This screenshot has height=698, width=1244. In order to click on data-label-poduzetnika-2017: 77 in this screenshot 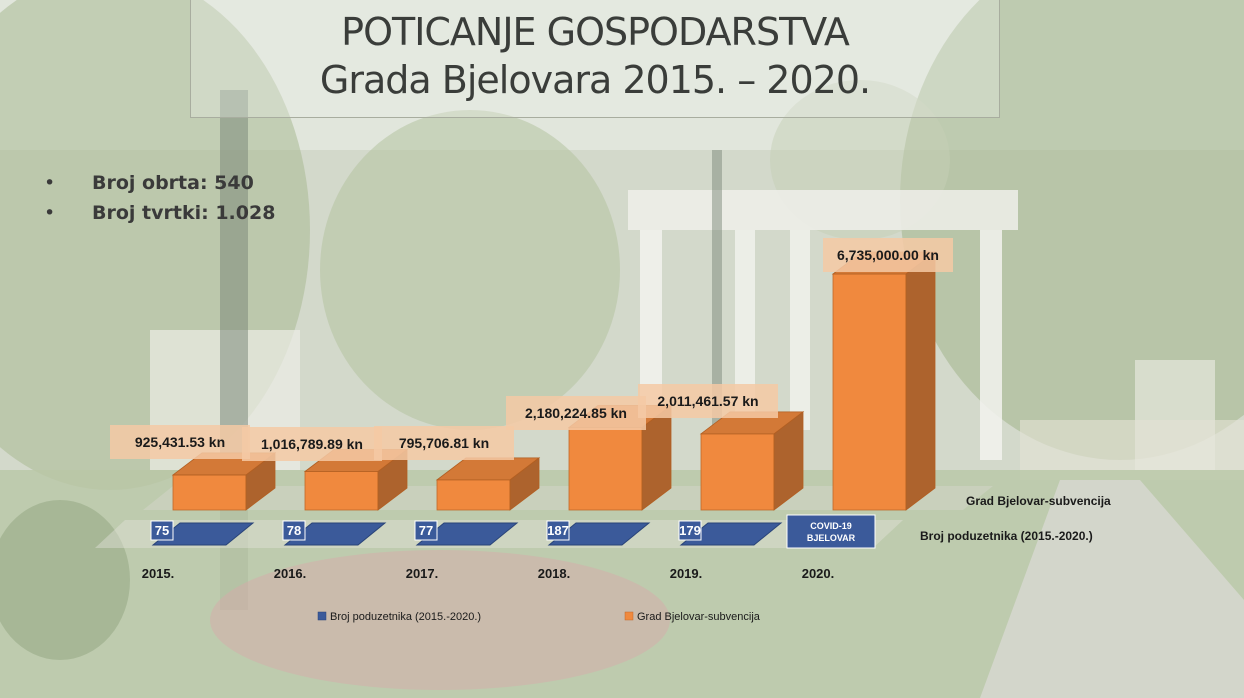, I will do `click(426, 530)`.